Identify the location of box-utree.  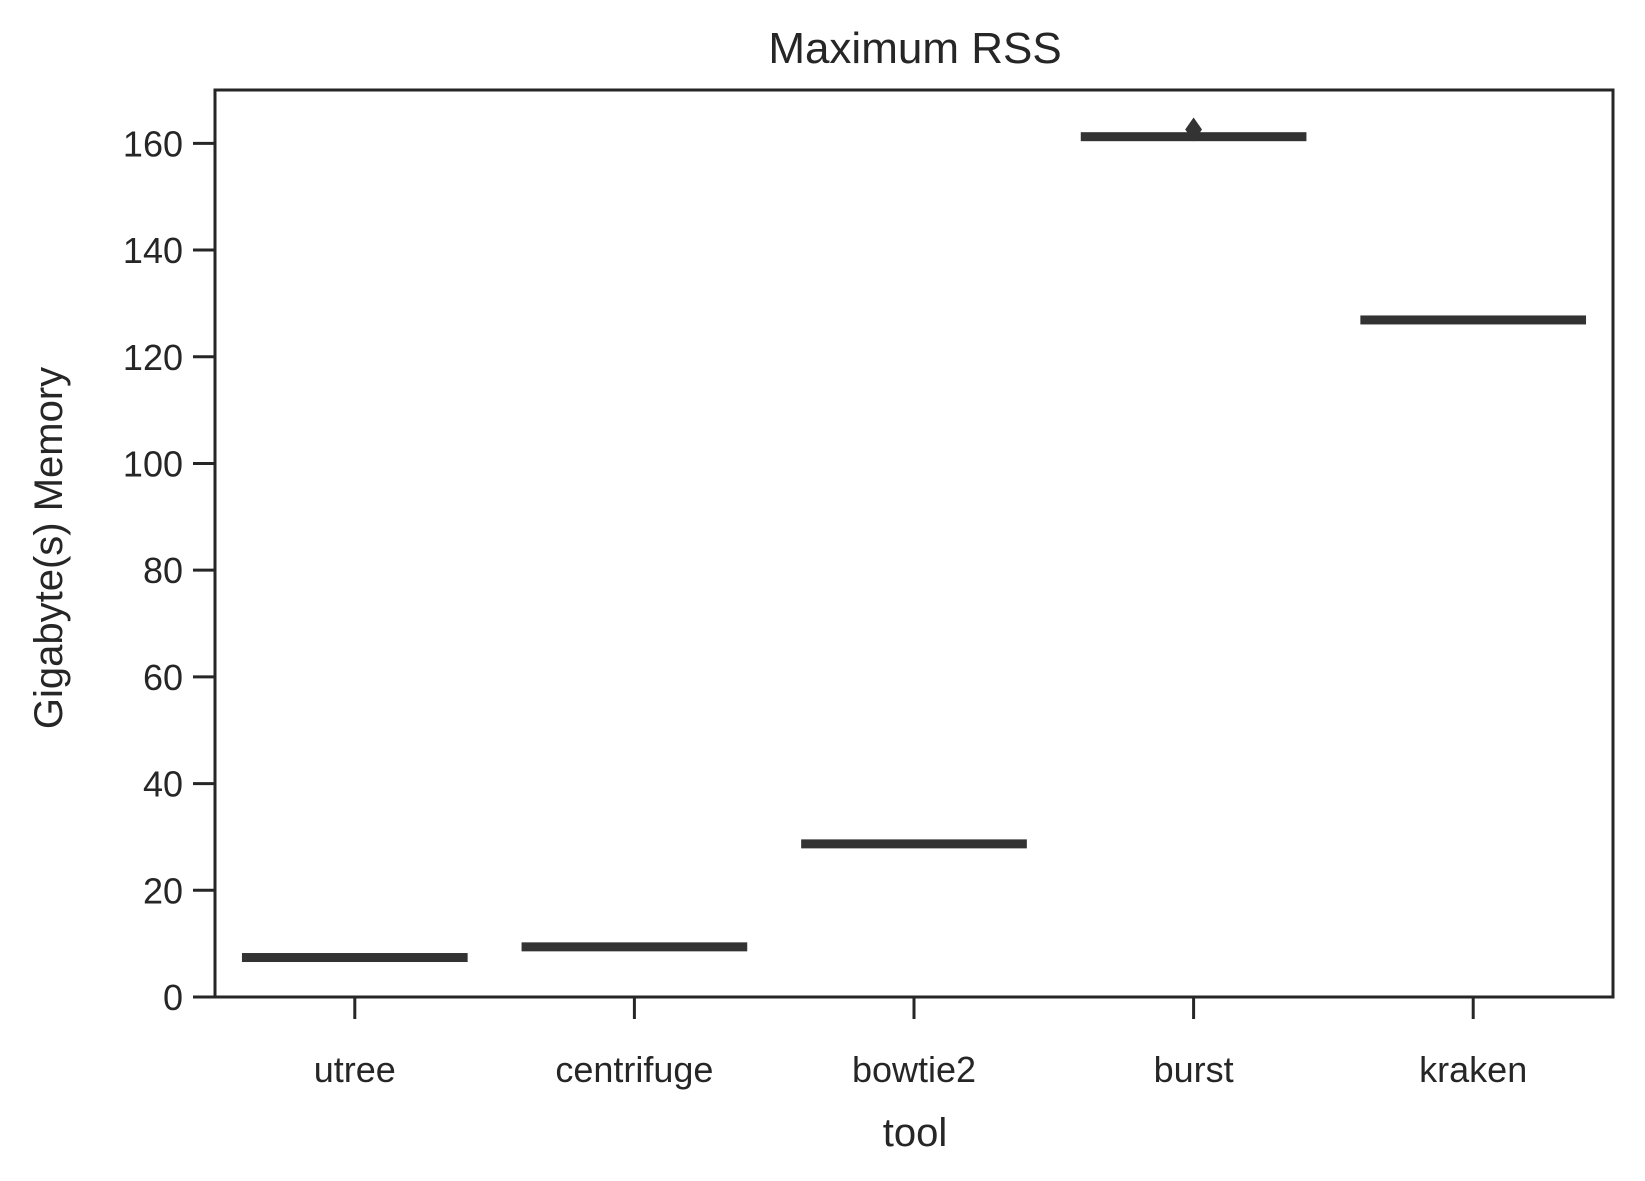
(354, 958).